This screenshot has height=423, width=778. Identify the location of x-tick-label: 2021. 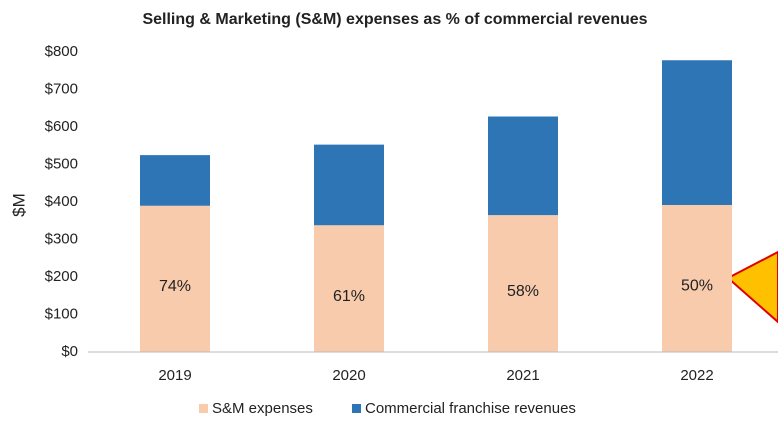
(522, 375).